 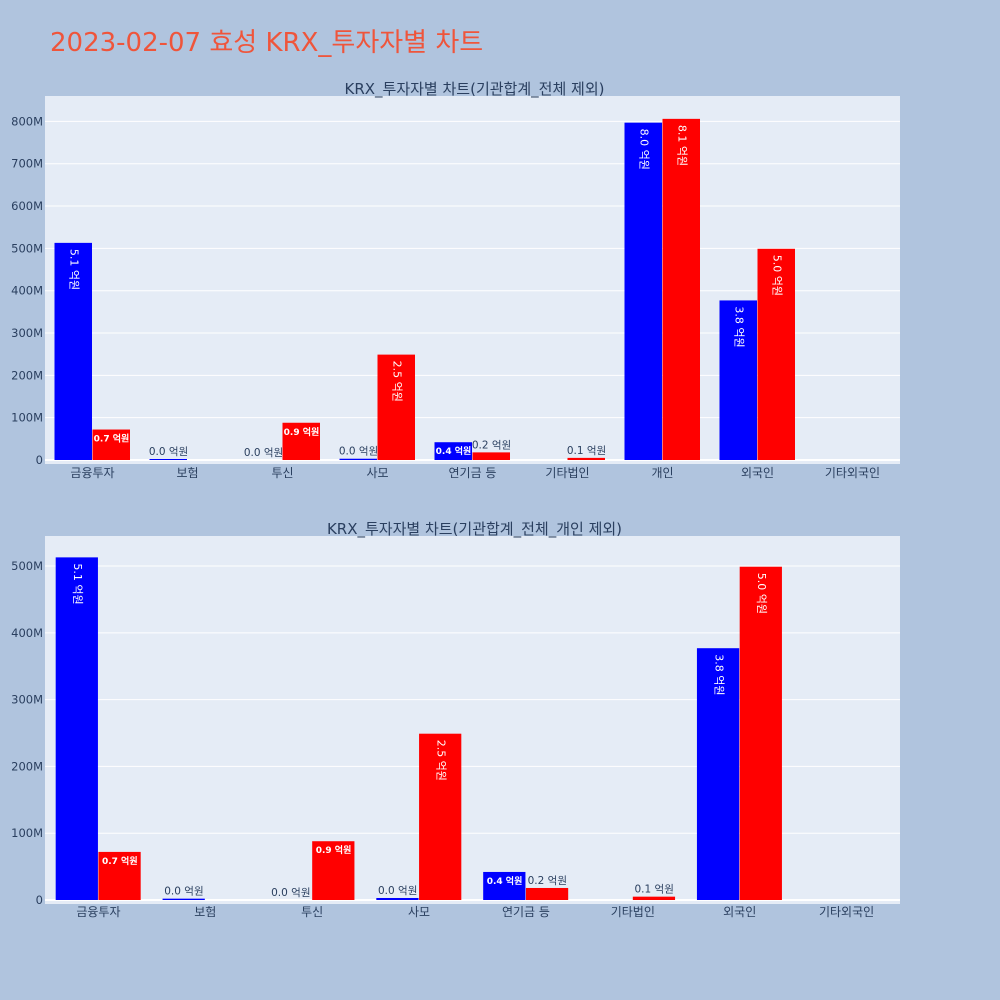 I want to click on y-tick-label: 800M, so click(x=27, y=121).